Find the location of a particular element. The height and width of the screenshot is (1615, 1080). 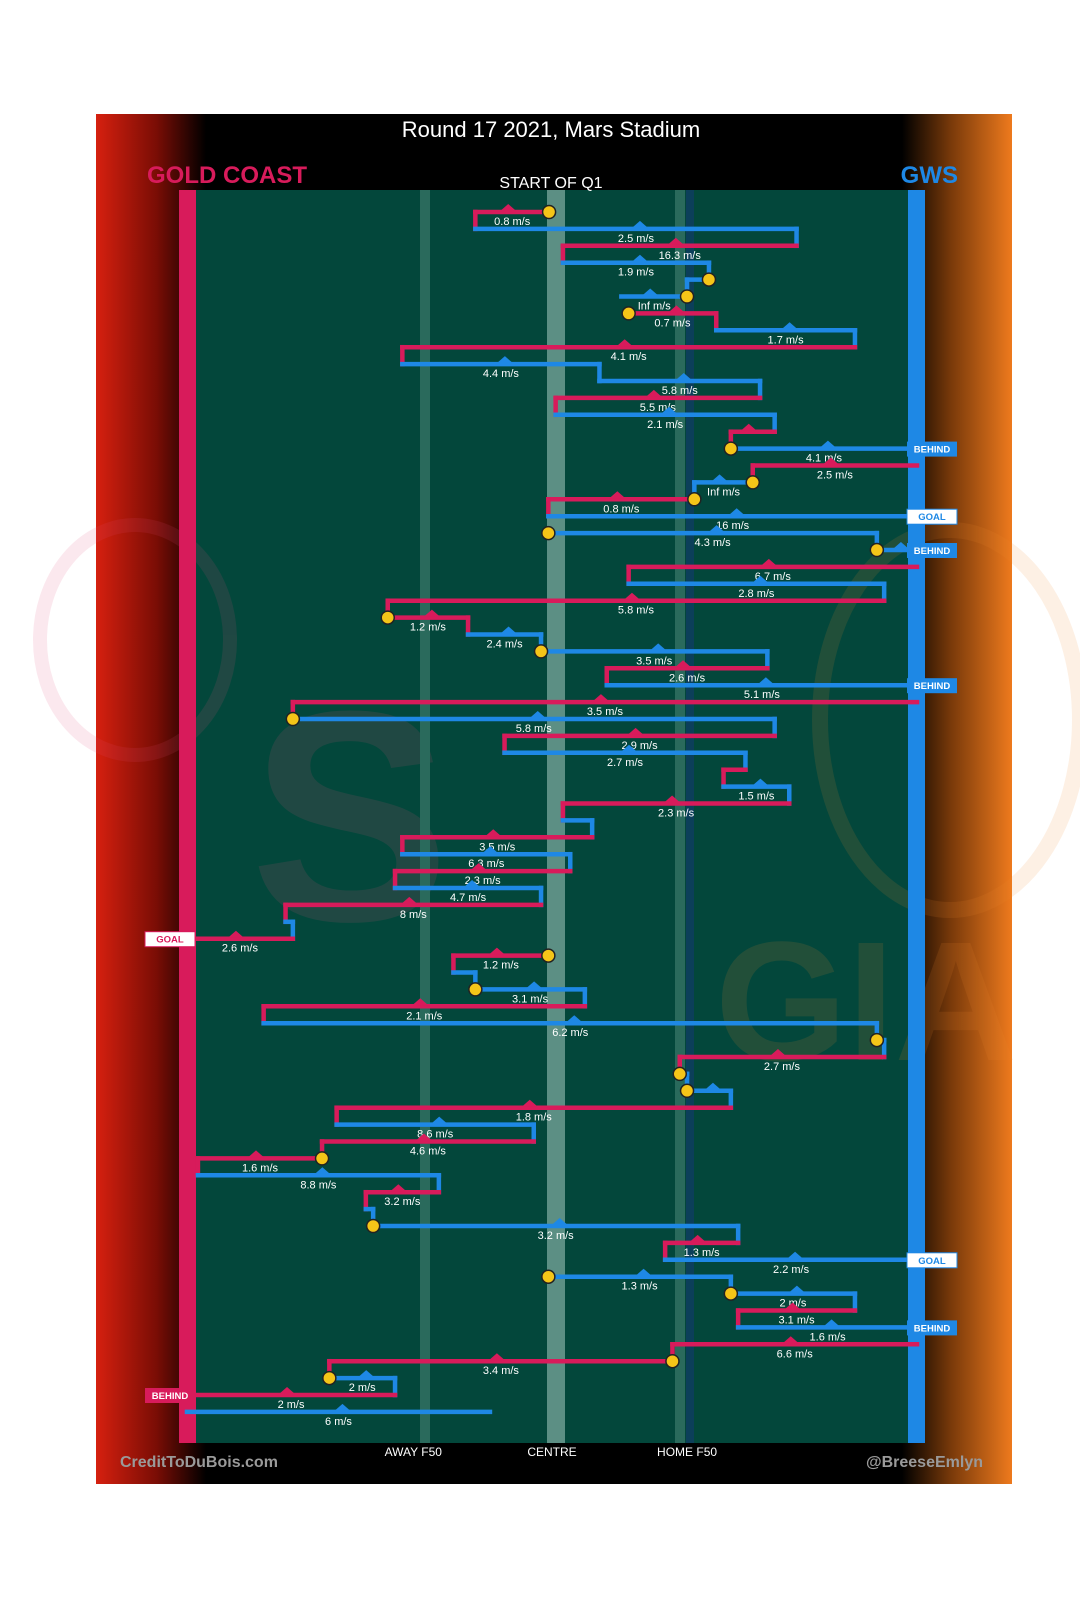

chain-speed-label: 0.8 m/s is located at coordinates (621, 509).